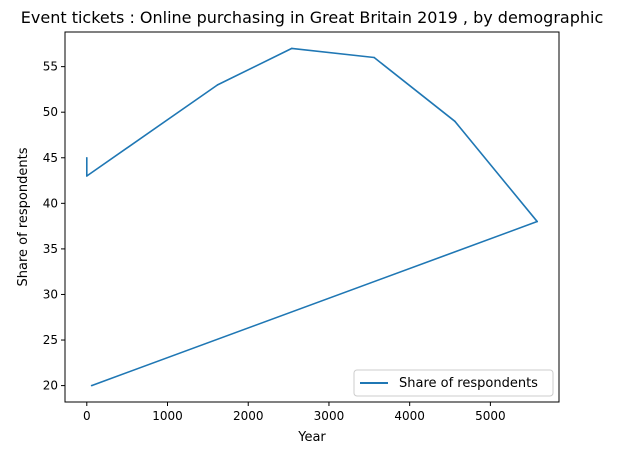  I want to click on legend: Share of respondents, so click(453, 383).